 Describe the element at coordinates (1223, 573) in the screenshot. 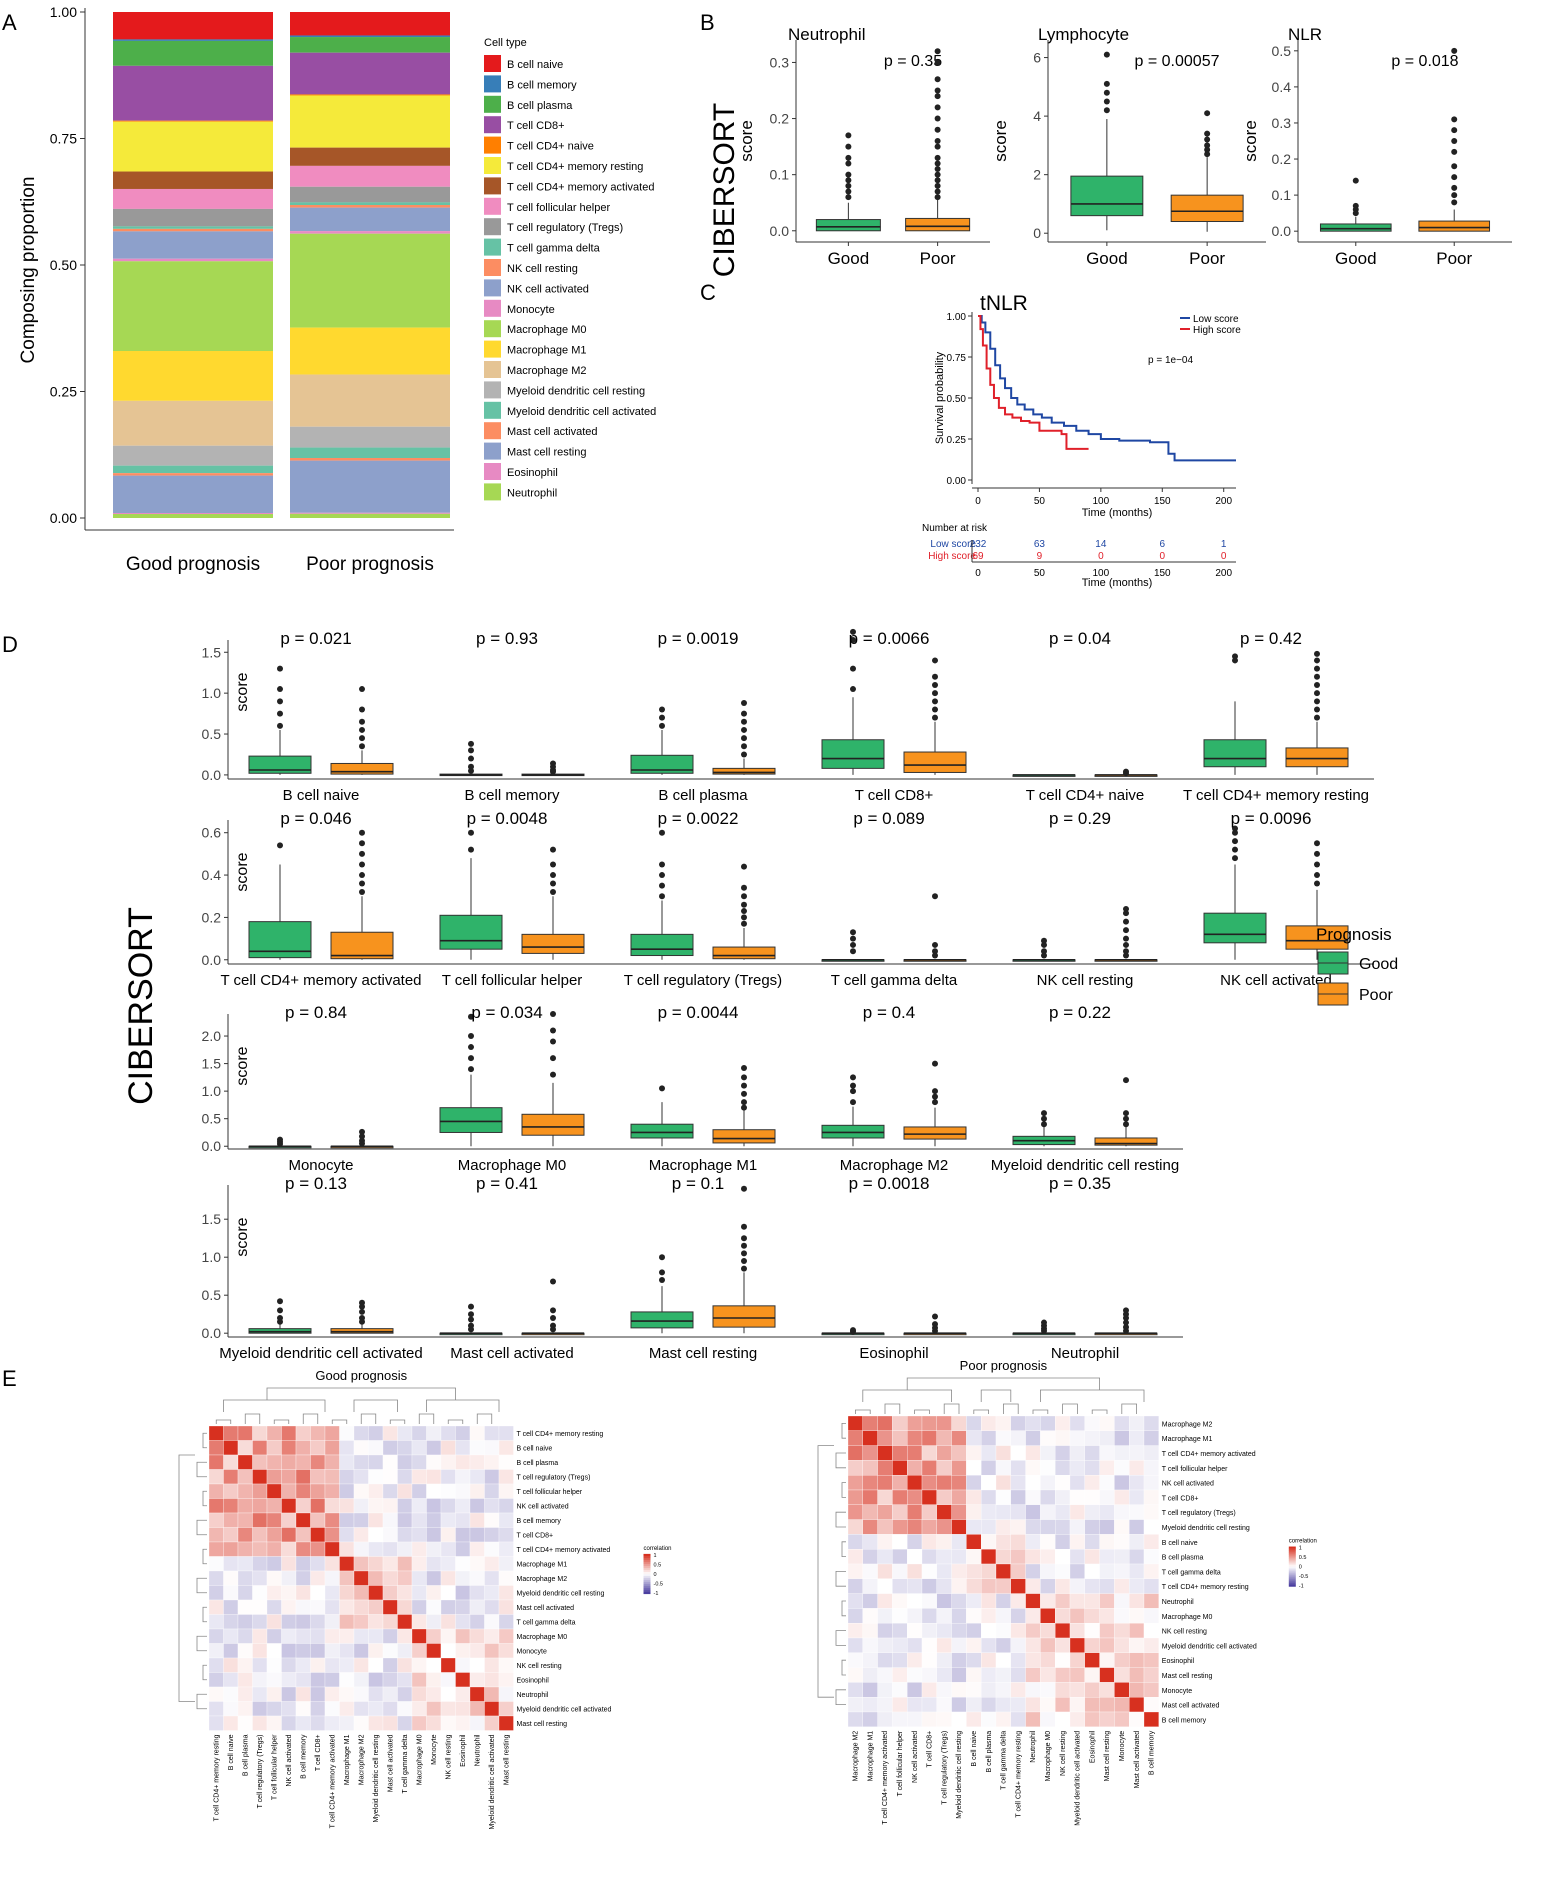

I see `panel-c-risk-x-tick-label: 200` at that location.